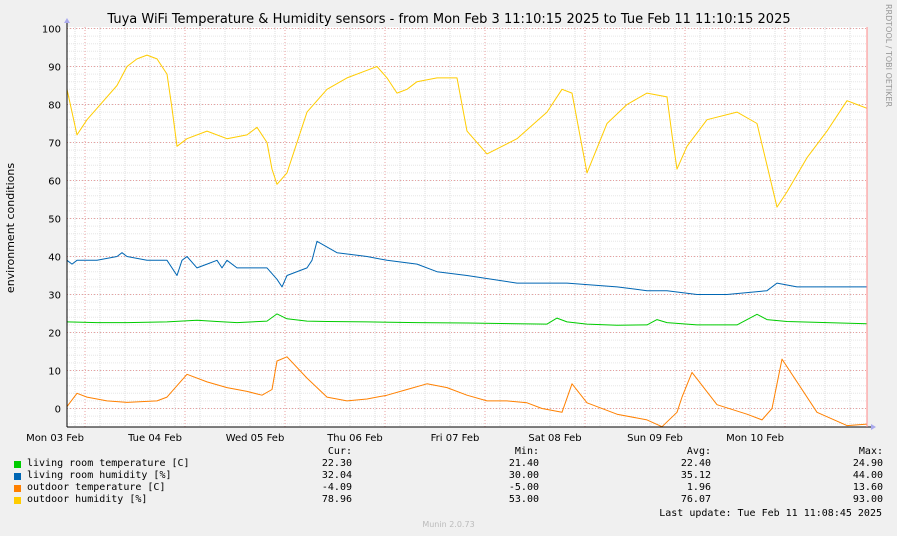  Describe the element at coordinates (51, 30) in the screenshot. I see `y-tick-label: 100` at that location.